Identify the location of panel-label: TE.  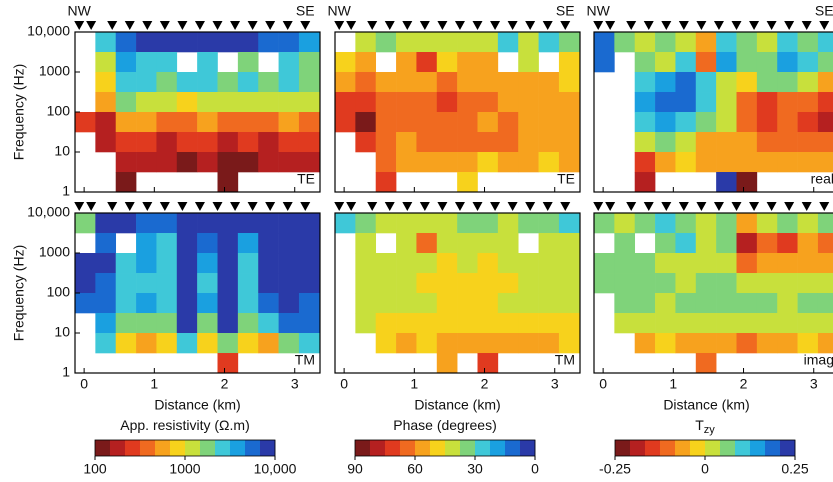
(566, 179).